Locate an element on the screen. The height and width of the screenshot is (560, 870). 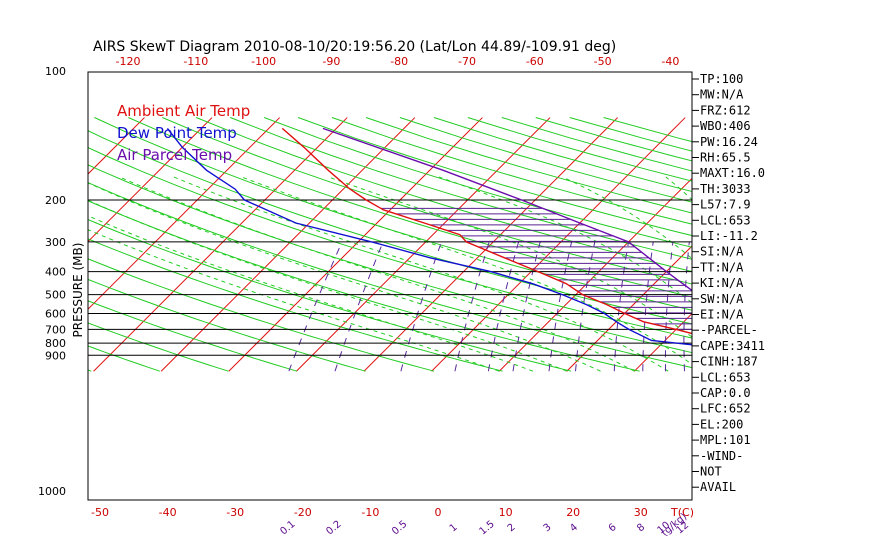
temp-tick-top: -40 is located at coordinates (670, 61).